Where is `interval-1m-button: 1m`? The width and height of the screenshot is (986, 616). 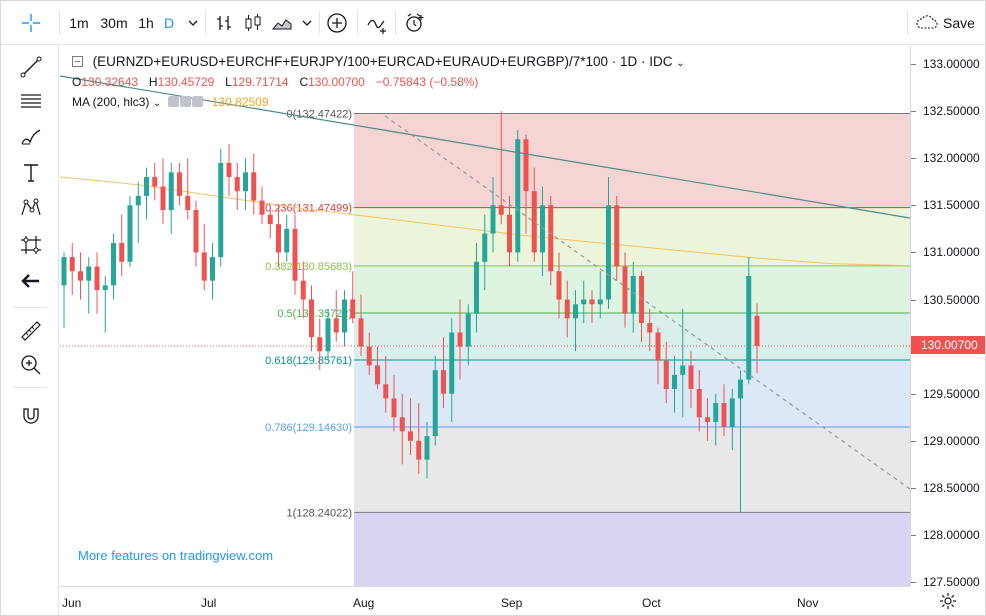
interval-1m-button: 1m is located at coordinates (79, 23).